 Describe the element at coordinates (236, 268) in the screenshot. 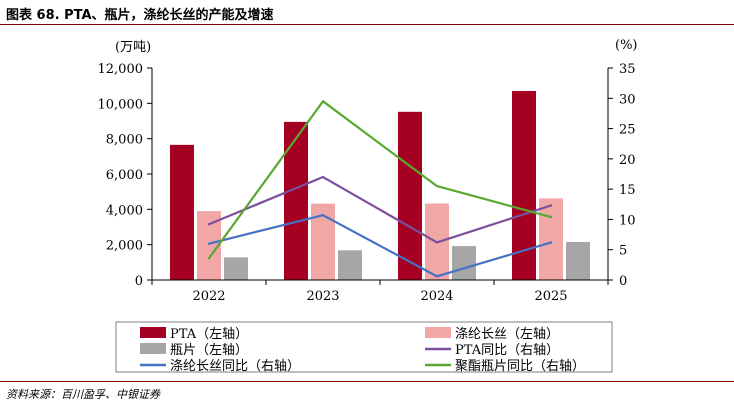

I see `bar-bottle-2022` at that location.